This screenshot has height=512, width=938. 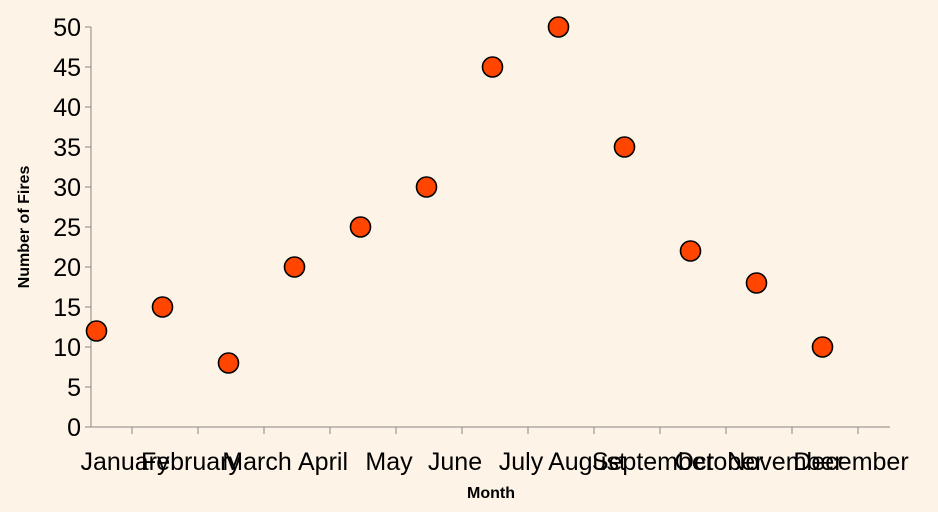 I want to click on x-tick-label: August, so click(x=587, y=462).